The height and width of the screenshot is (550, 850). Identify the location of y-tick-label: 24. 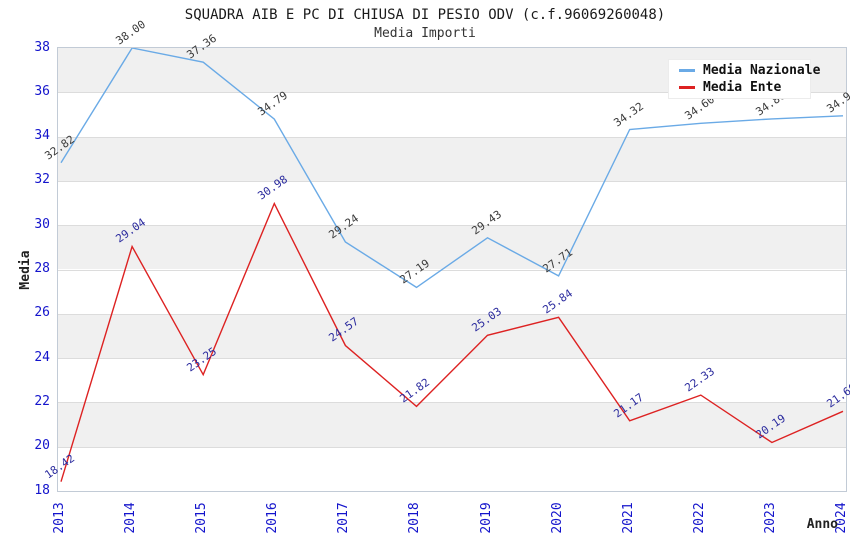
(42, 357).